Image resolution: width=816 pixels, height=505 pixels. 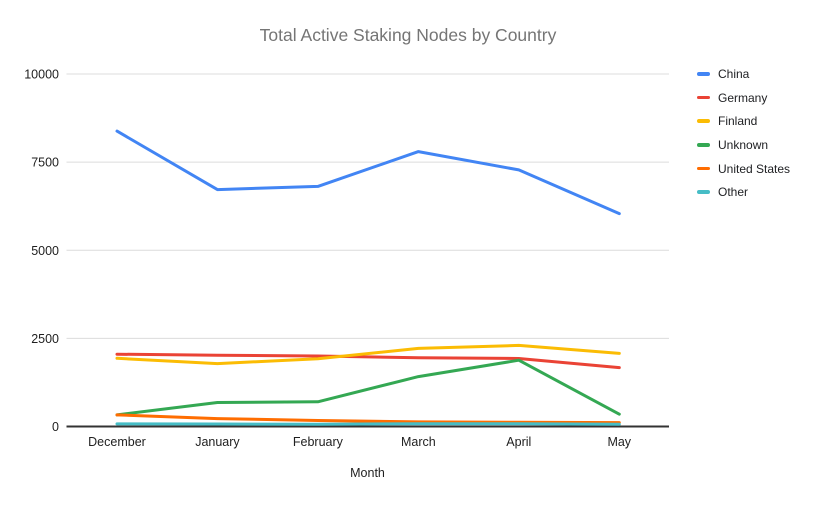 I want to click on legend-label-china: China, so click(x=734, y=73).